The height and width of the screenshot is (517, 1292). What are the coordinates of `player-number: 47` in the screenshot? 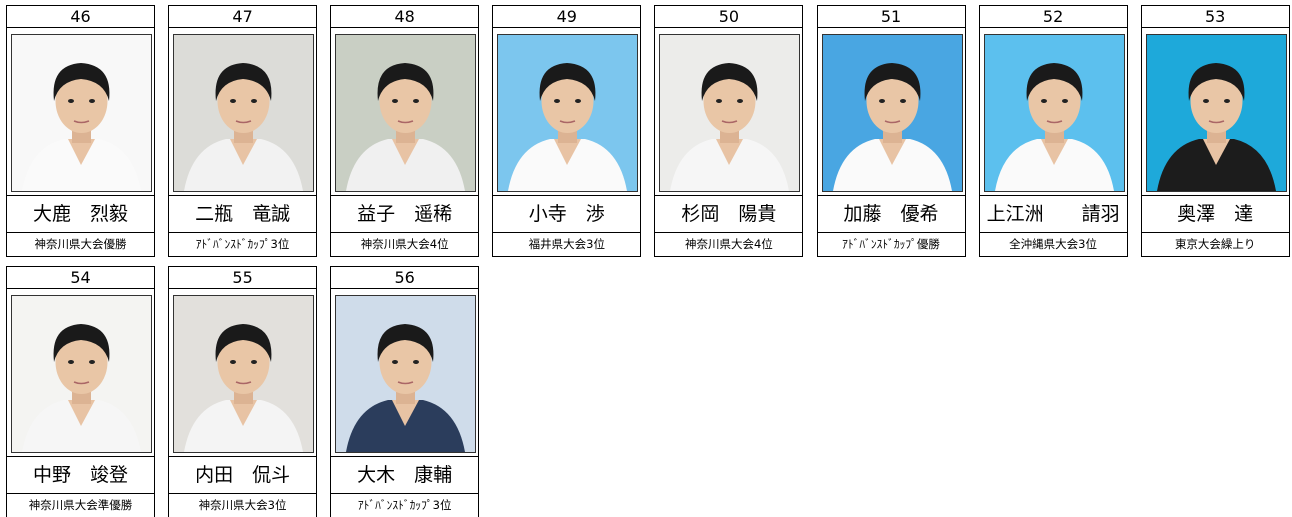 It's located at (243, 16).